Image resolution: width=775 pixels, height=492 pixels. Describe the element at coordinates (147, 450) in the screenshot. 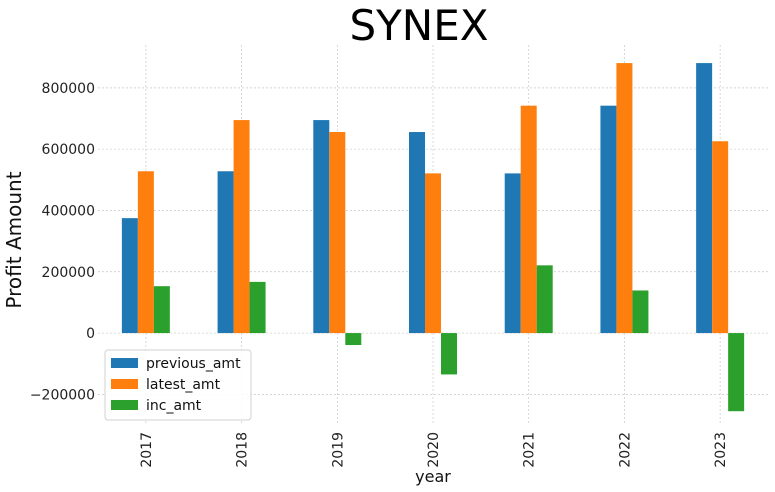

I see `x-tick-label: 2017` at that location.